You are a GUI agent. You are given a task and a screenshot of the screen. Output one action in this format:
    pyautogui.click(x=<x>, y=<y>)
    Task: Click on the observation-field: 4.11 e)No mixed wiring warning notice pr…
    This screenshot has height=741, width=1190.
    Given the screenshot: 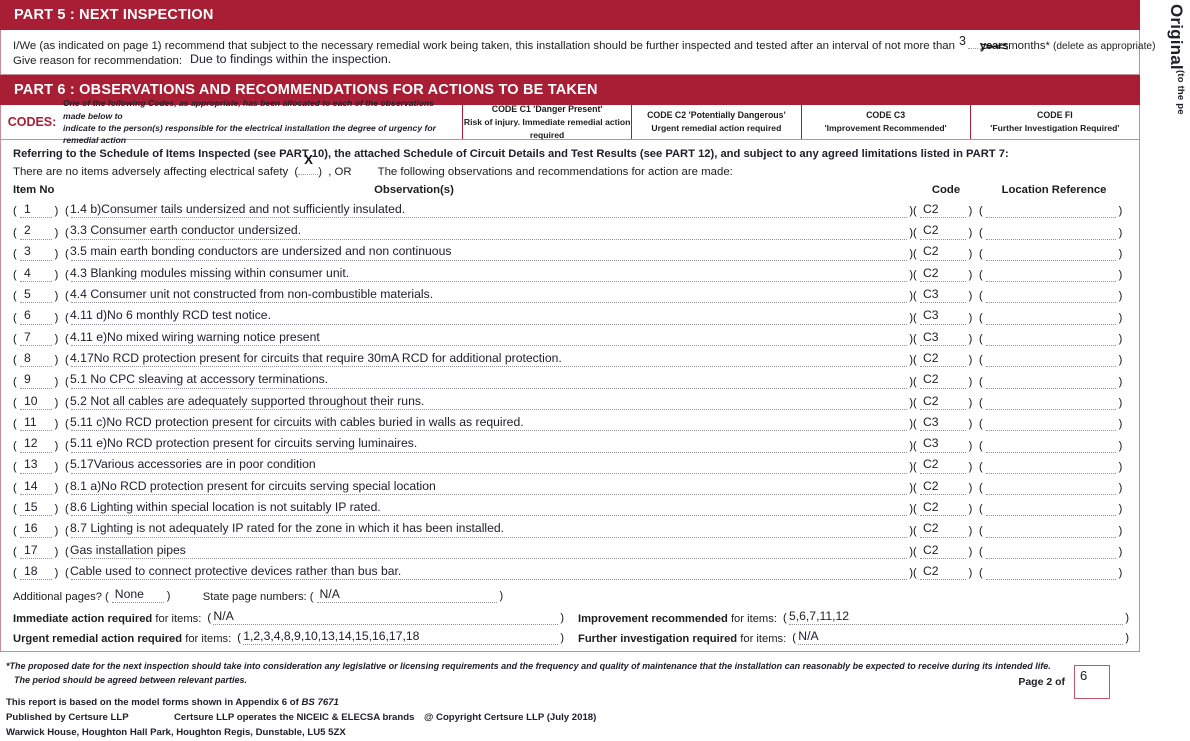 What is the action you would take?
    pyautogui.click(x=489, y=338)
    